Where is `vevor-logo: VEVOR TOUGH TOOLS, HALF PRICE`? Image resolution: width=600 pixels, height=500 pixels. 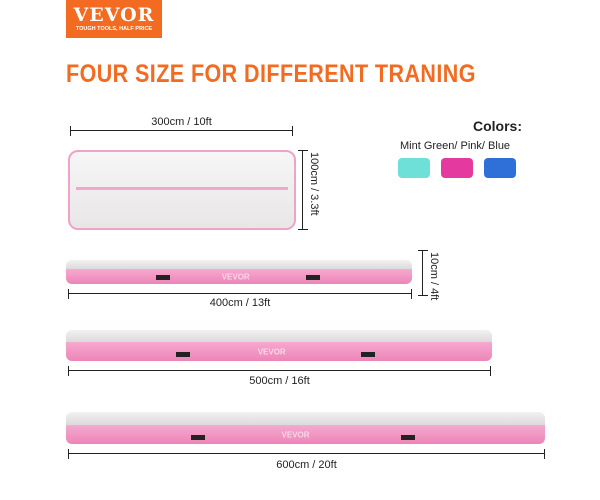
vevor-logo: VEVOR TOUGH TOOLS, HALF PRICE is located at coordinates (114, 19).